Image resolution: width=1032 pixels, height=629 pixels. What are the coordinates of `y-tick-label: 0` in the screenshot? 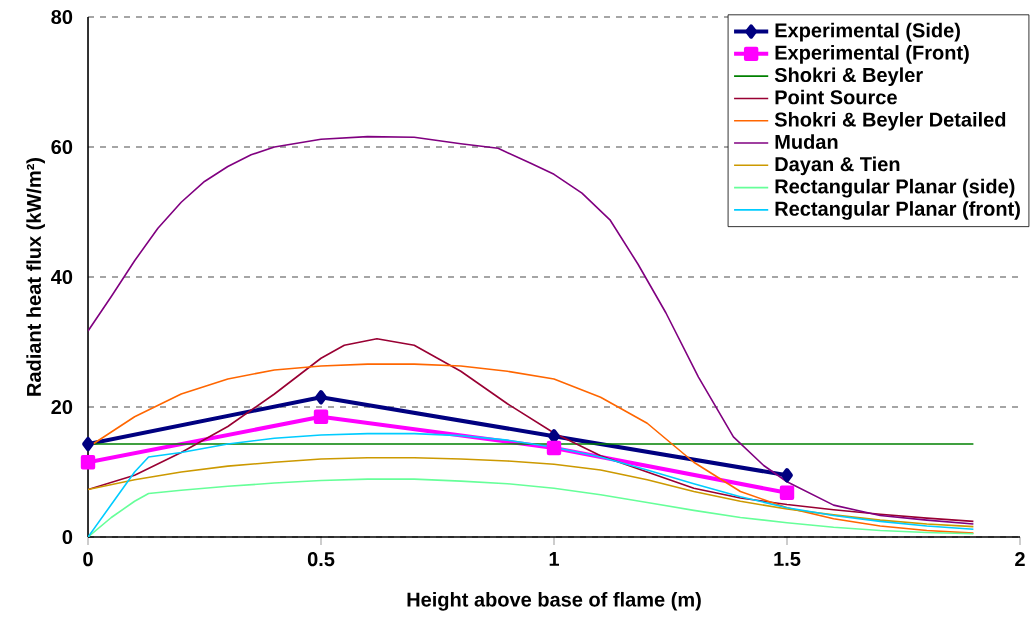 It's located at (67, 537).